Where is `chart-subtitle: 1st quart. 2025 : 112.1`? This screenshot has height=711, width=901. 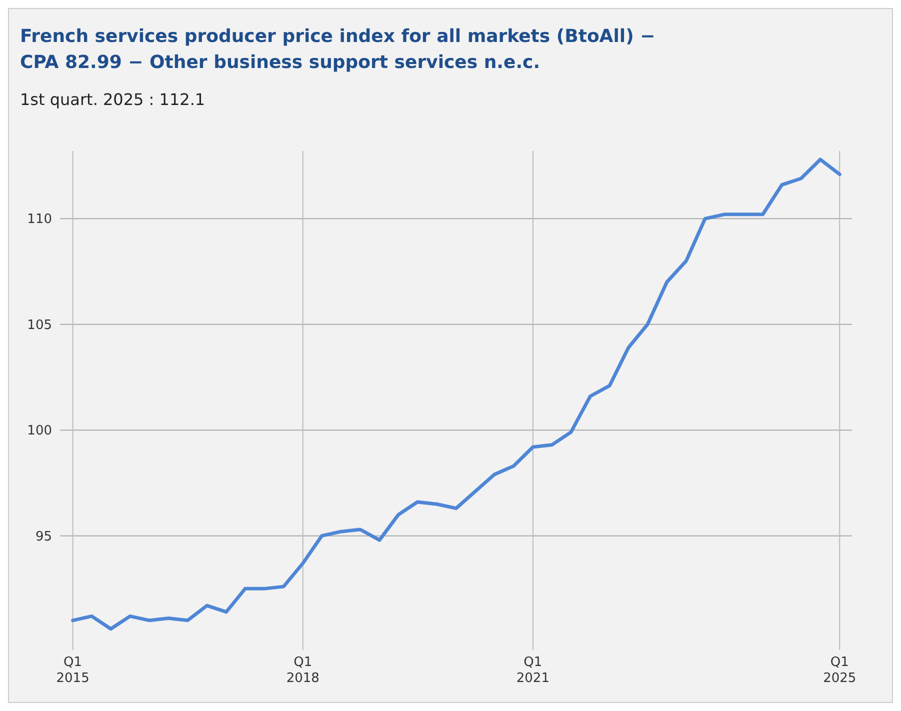
chart-subtitle: 1st quart. 2025 : 112.1 is located at coordinates (113, 99).